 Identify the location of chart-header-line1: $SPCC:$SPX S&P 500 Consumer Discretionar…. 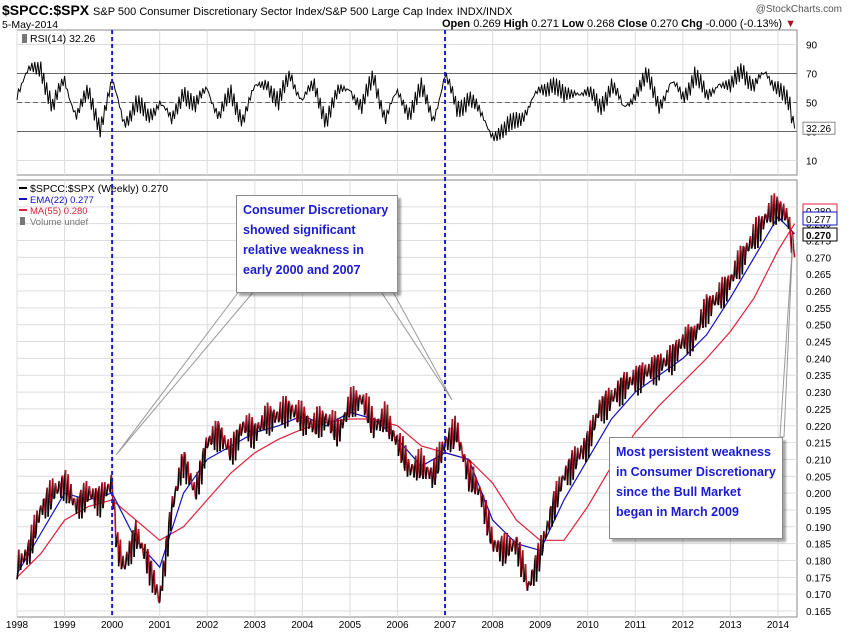
(257, 10).